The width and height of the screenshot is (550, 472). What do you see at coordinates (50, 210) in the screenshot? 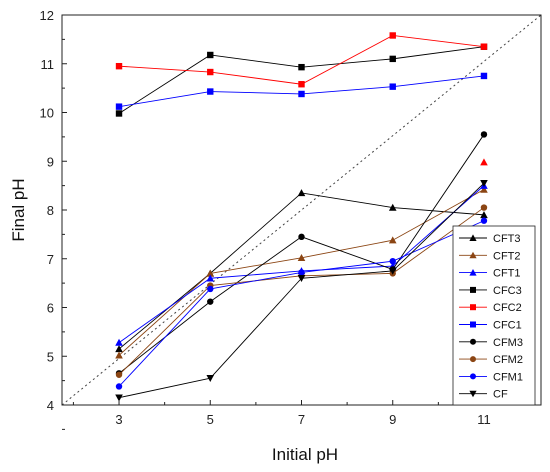
I see `y-tick-label: 8` at bounding box center [50, 210].